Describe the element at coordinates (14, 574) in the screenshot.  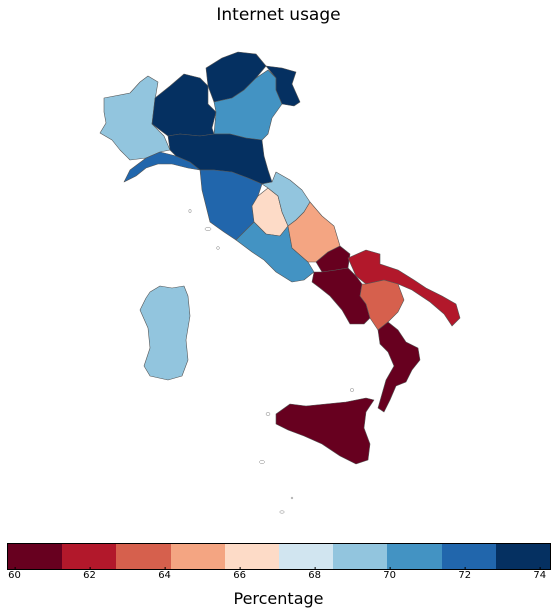
I see `colorbar-tick-label: 60` at that location.